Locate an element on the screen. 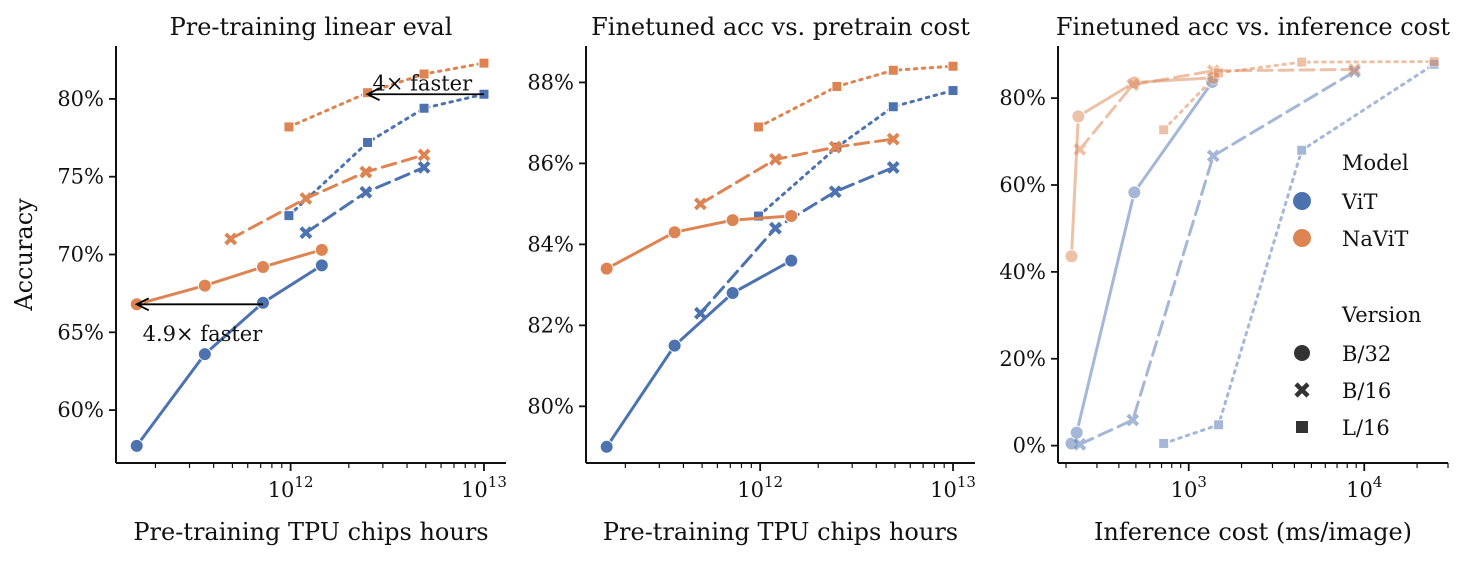 The width and height of the screenshot is (1472, 562). annotation-1: 4× faster is located at coordinates (424, 86).